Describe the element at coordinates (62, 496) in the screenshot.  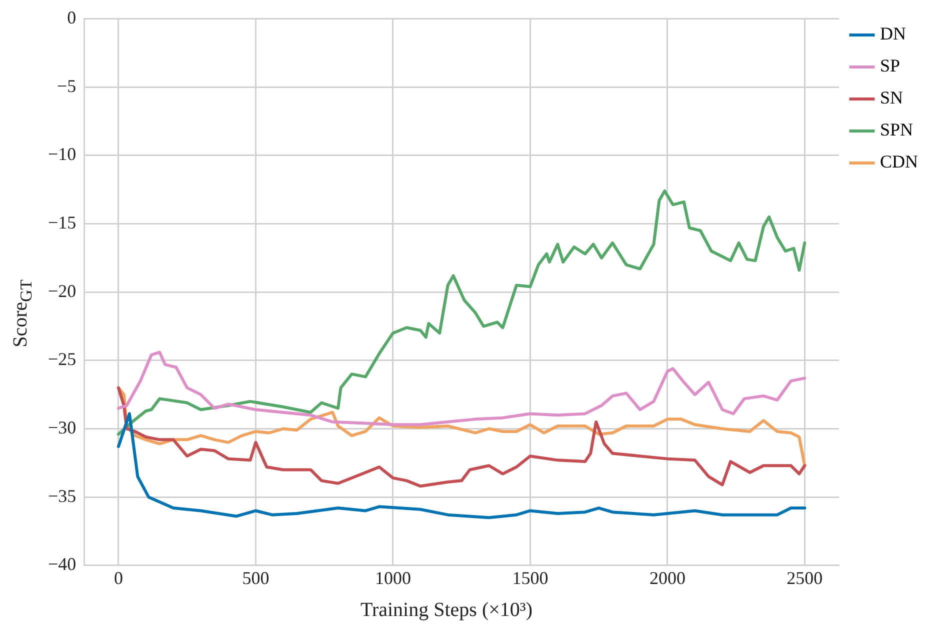
I see `y-tick-label: −35` at that location.